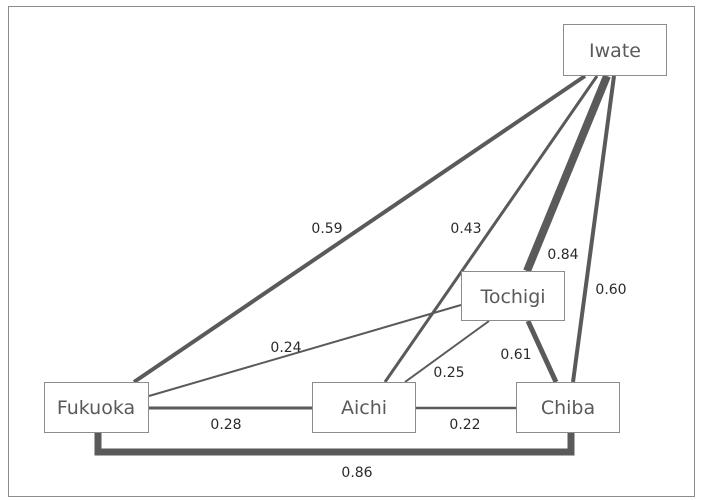 The height and width of the screenshot is (500, 701). Describe the element at coordinates (448, 373) in the screenshot. I see `edge-label-tochigi-aichi: 0.25` at that location.